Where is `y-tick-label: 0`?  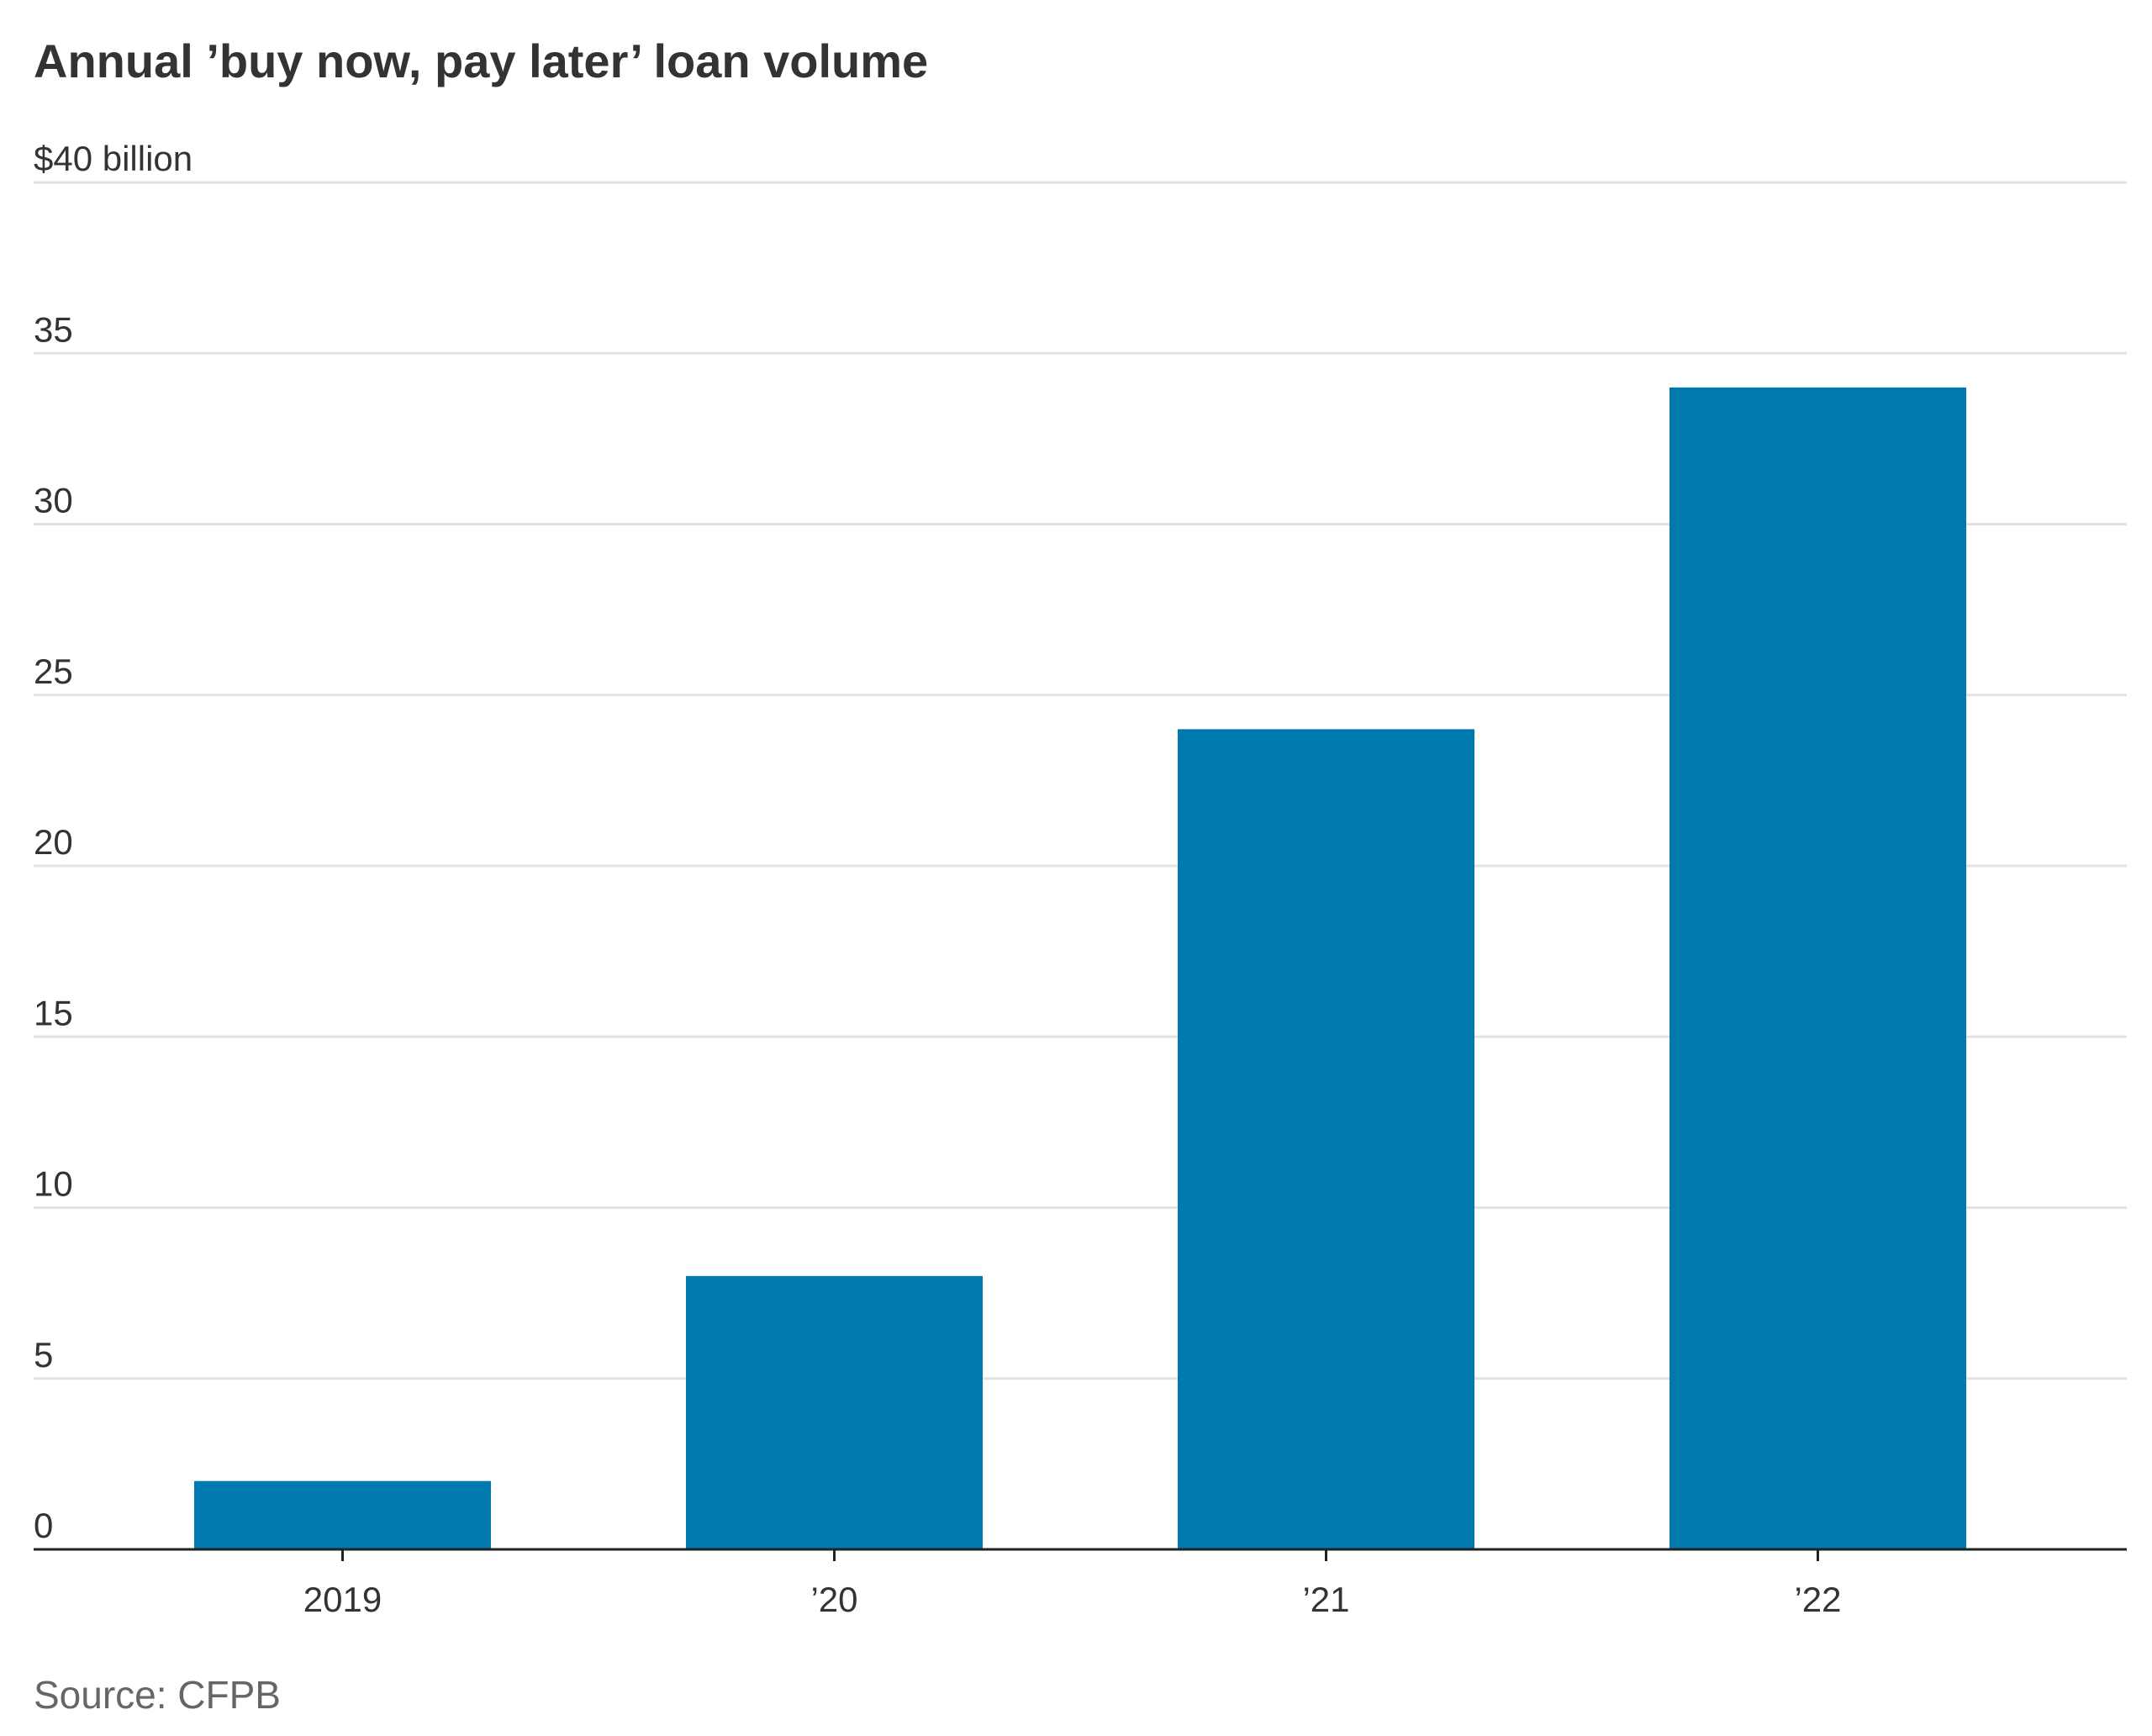
y-tick-label: 0 is located at coordinates (43, 1525).